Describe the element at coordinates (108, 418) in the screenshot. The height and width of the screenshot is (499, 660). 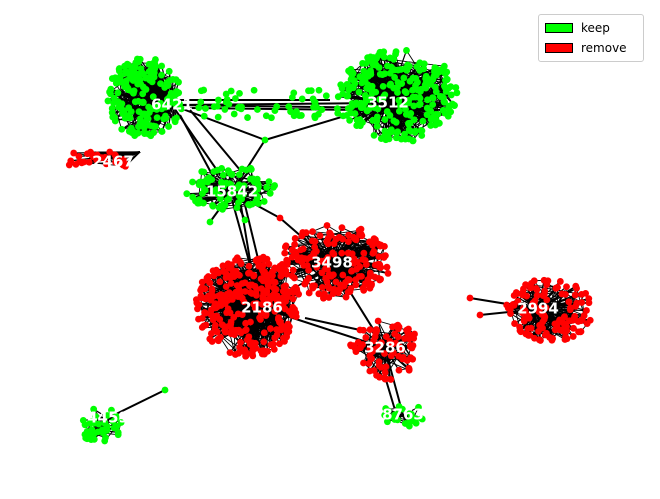
I see `cluster-label-4459: 4459` at that location.